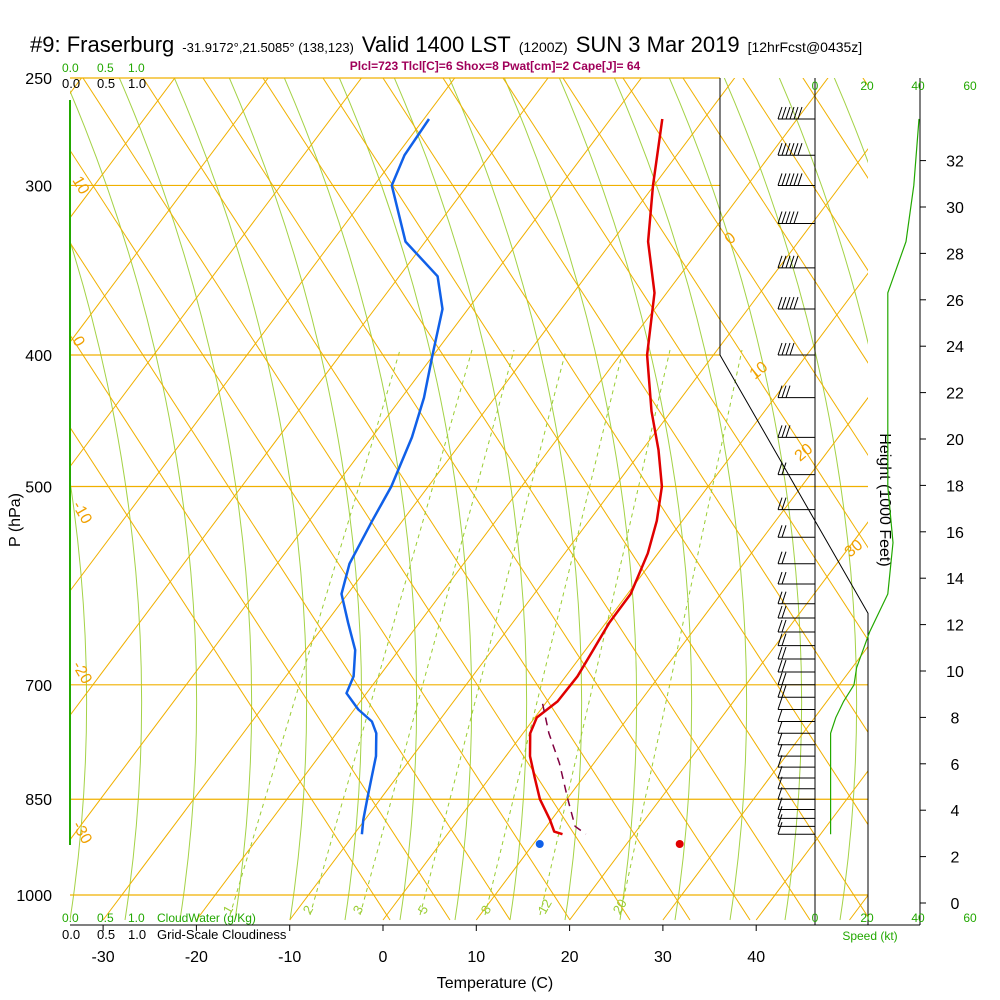  I want to click on cloud-water-tick-top: 1.0, so click(136, 68).